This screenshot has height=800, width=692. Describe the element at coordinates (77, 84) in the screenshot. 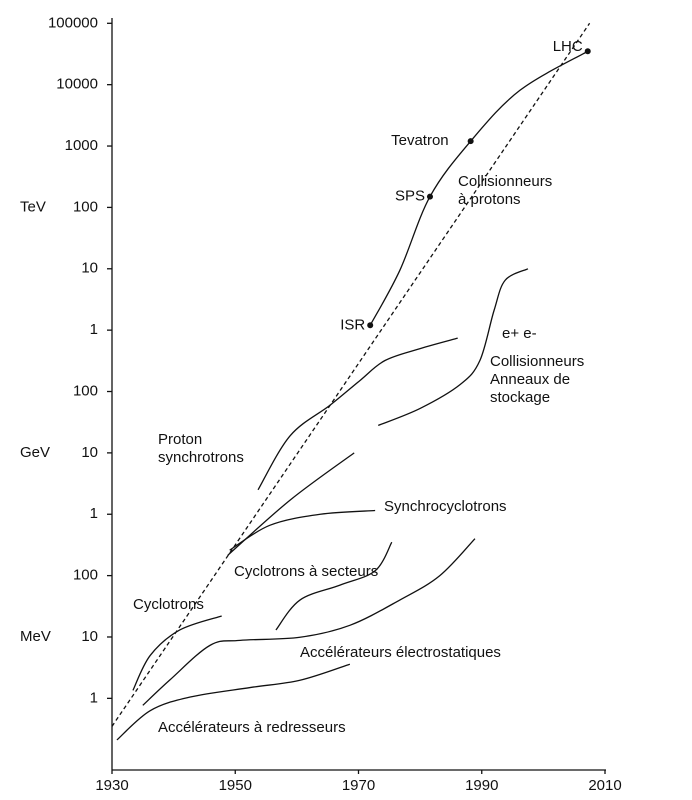

I see `y-tick-label: 10000` at that location.